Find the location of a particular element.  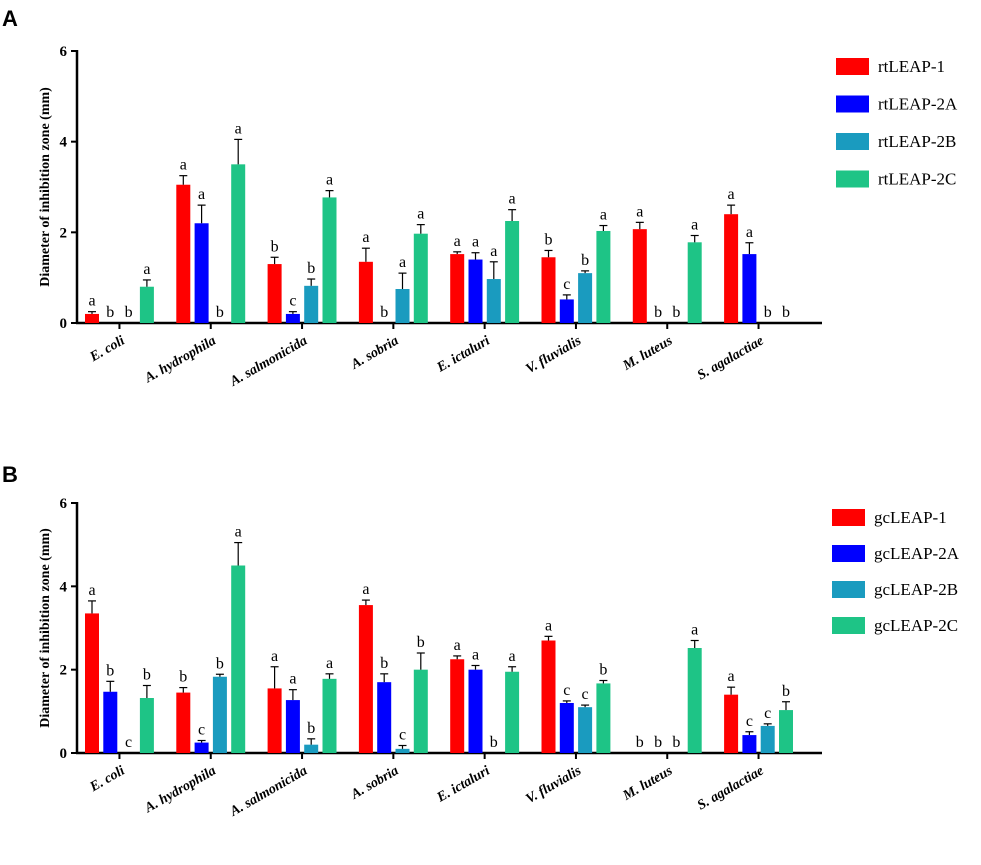

panel-b-y-tick-label: 6 is located at coordinates (64, 504).